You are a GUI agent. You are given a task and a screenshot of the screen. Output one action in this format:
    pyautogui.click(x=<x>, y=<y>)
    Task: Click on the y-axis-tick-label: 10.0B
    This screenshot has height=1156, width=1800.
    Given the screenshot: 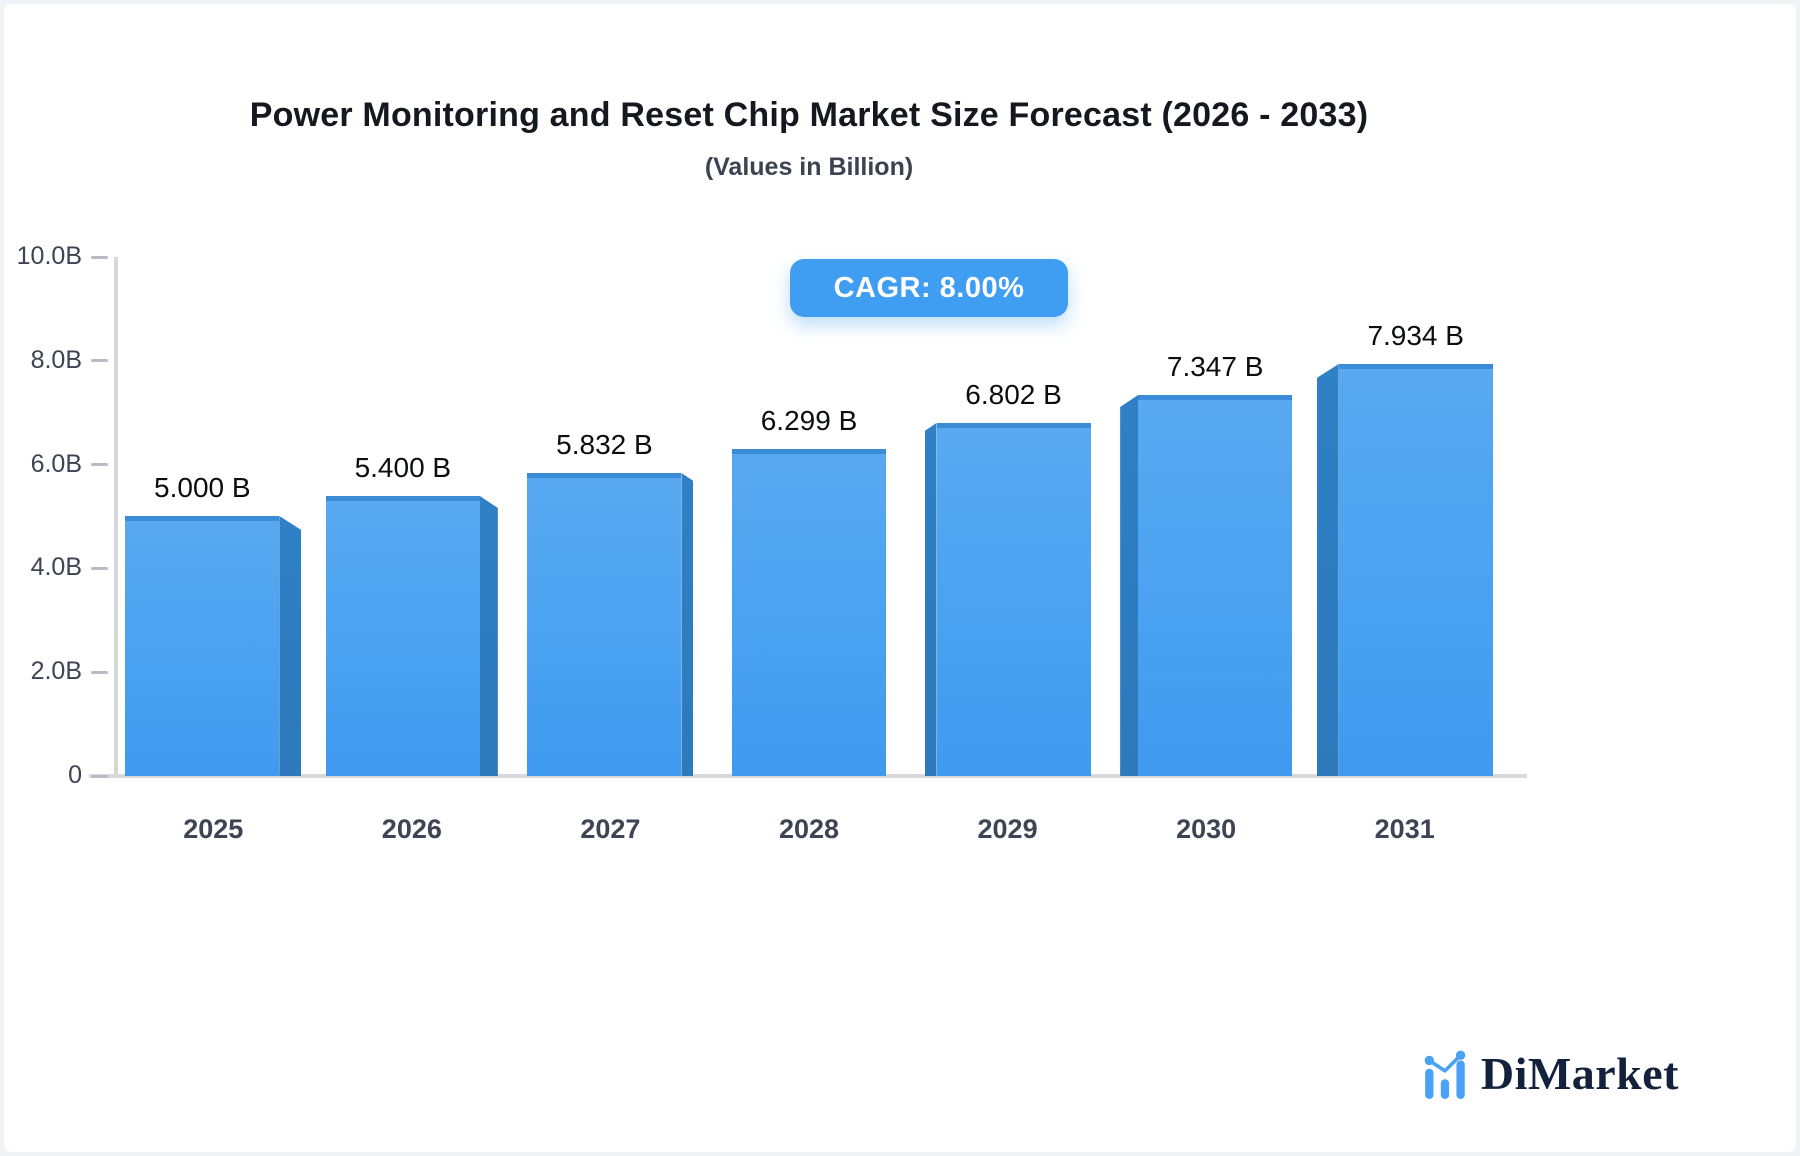 What is the action you would take?
    pyautogui.click(x=49, y=256)
    